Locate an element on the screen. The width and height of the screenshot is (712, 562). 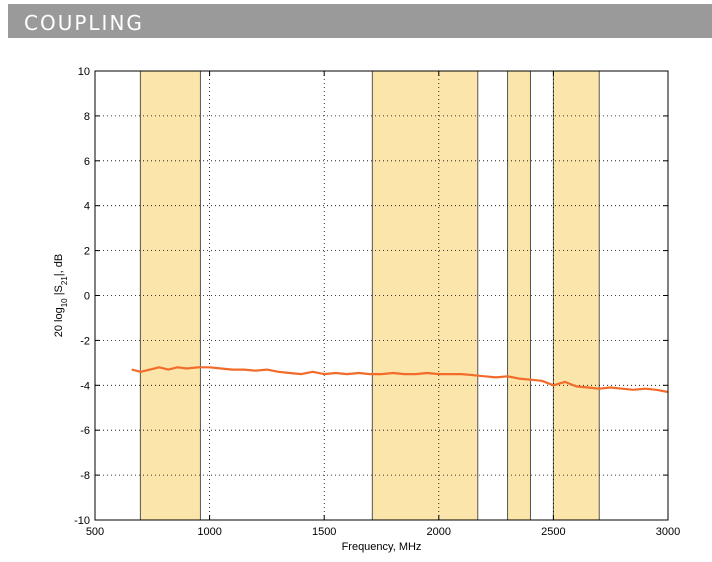
y-tick-label: 8 is located at coordinates (87, 117).